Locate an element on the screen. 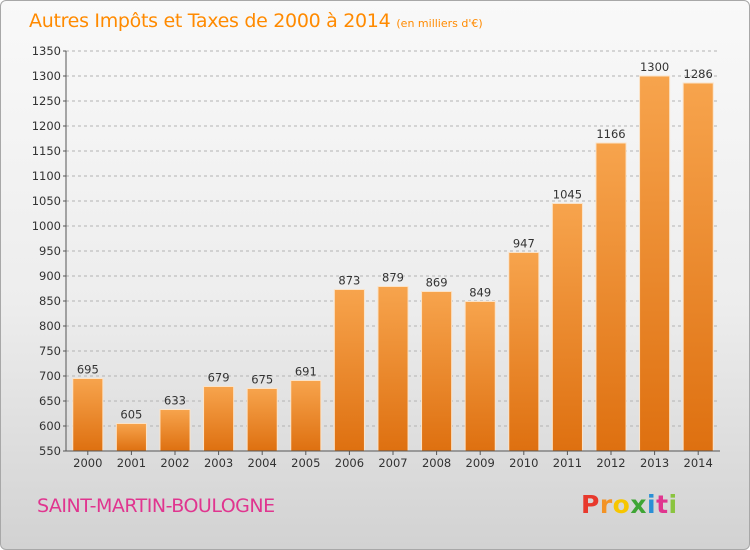  y-tick-label: 550 is located at coordinates (50, 451).